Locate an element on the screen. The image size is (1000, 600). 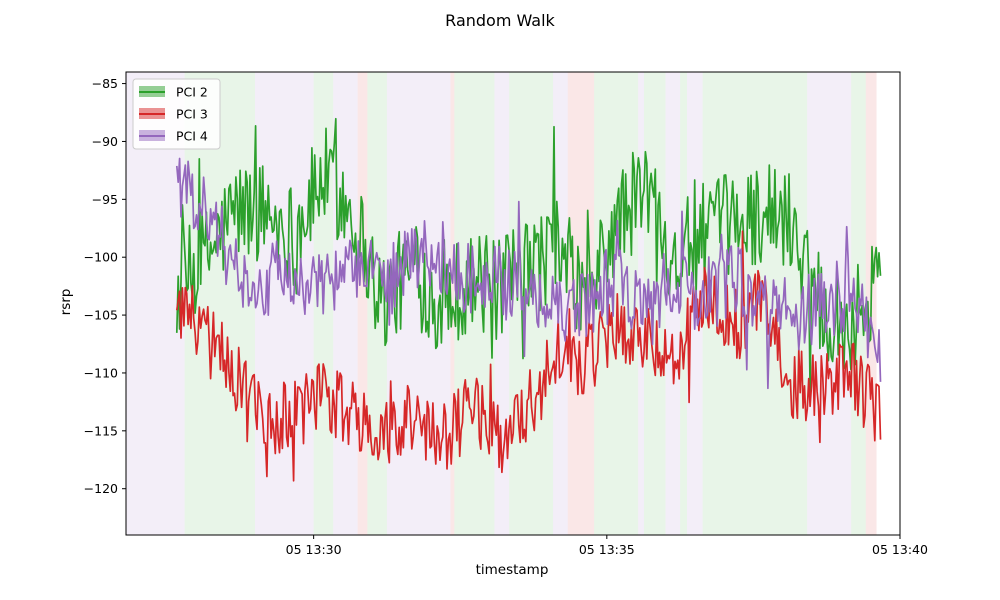
y-tick-label: −110 is located at coordinates (101, 372).